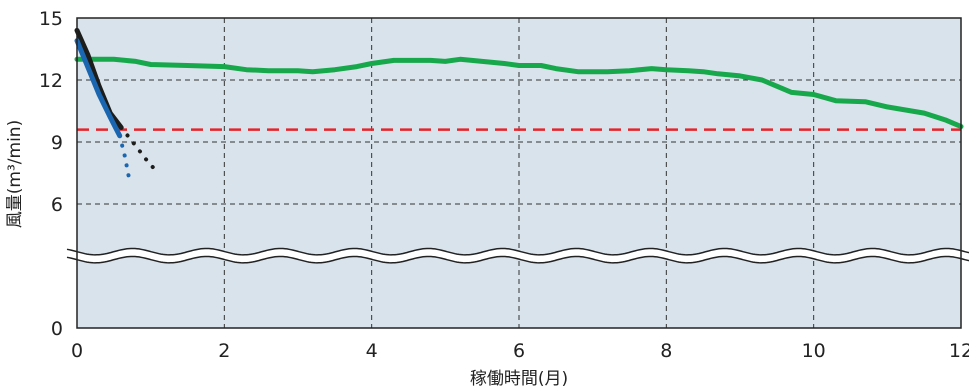 The image size is (969, 391). I want to click on y-tick-label-9: 9, so click(57, 143).